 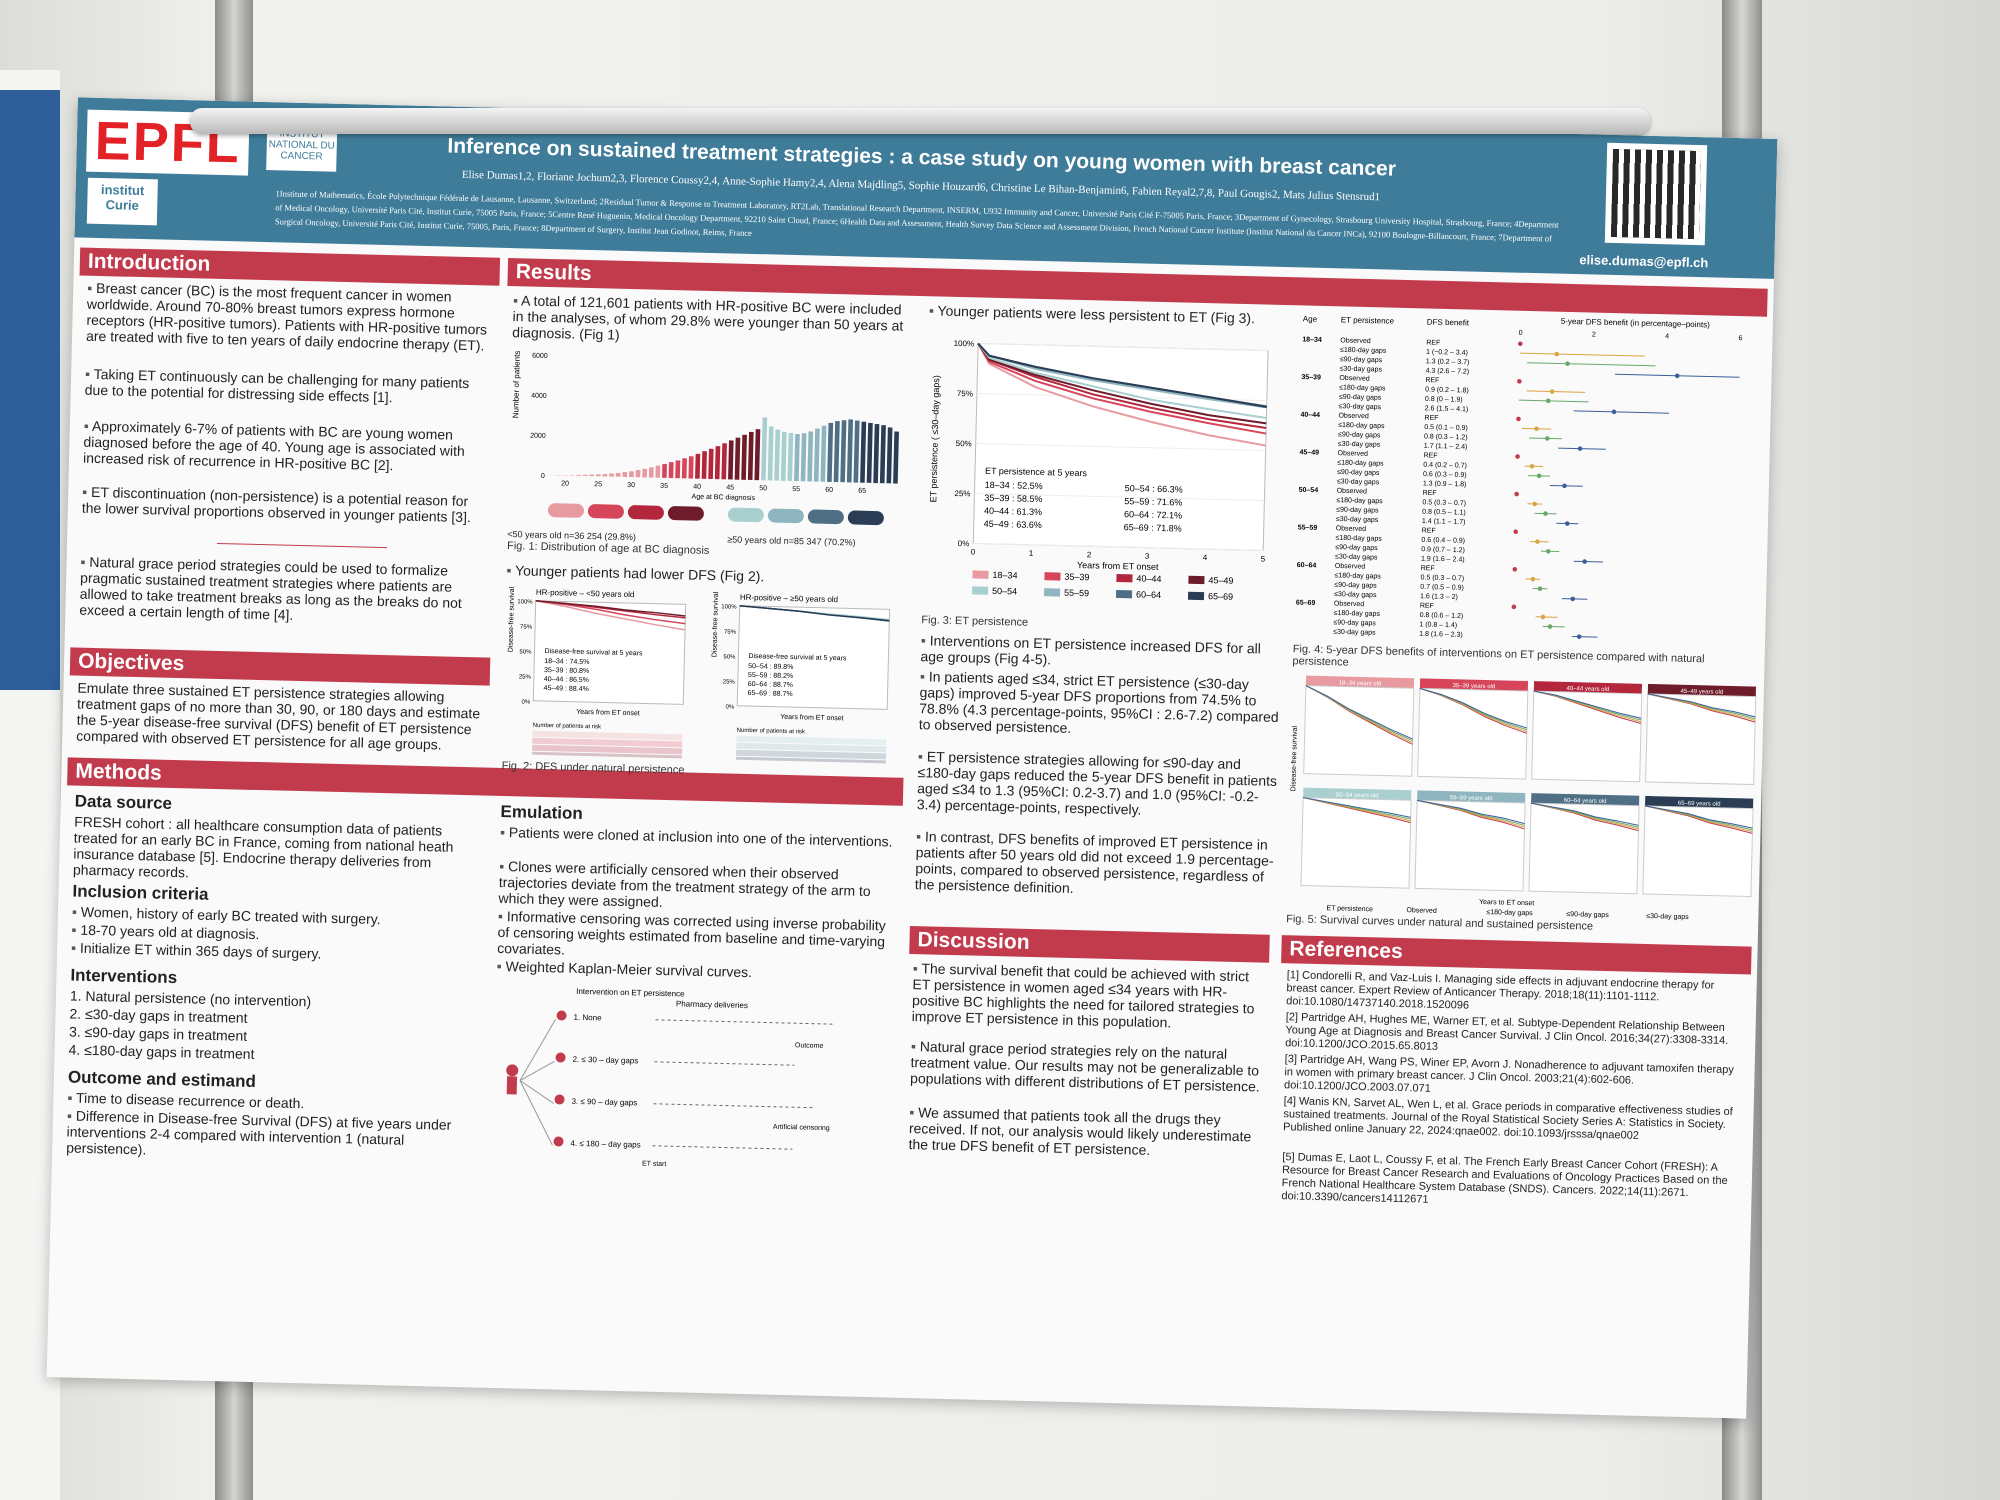 What do you see at coordinates (1656, 194) in the screenshot?
I see `qr-code-icon` at bounding box center [1656, 194].